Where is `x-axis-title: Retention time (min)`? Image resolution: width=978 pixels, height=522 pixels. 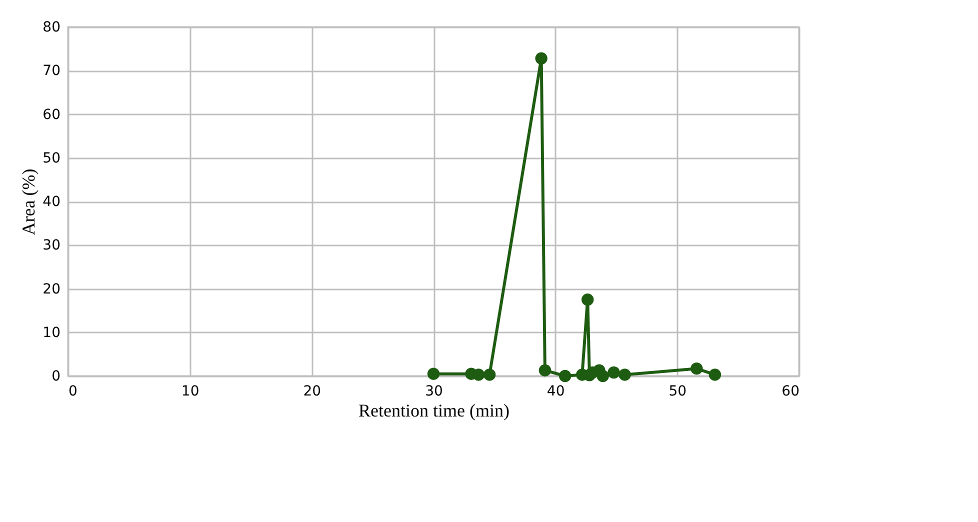
x-axis-title: Retention time (min) is located at coordinates (434, 410).